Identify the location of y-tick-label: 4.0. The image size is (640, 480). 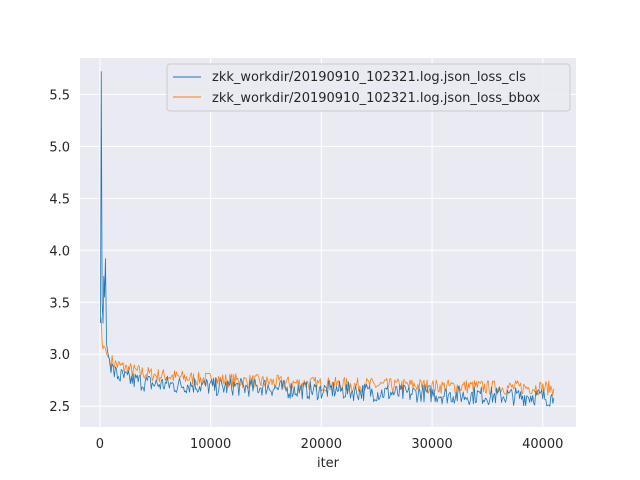
(59, 251).